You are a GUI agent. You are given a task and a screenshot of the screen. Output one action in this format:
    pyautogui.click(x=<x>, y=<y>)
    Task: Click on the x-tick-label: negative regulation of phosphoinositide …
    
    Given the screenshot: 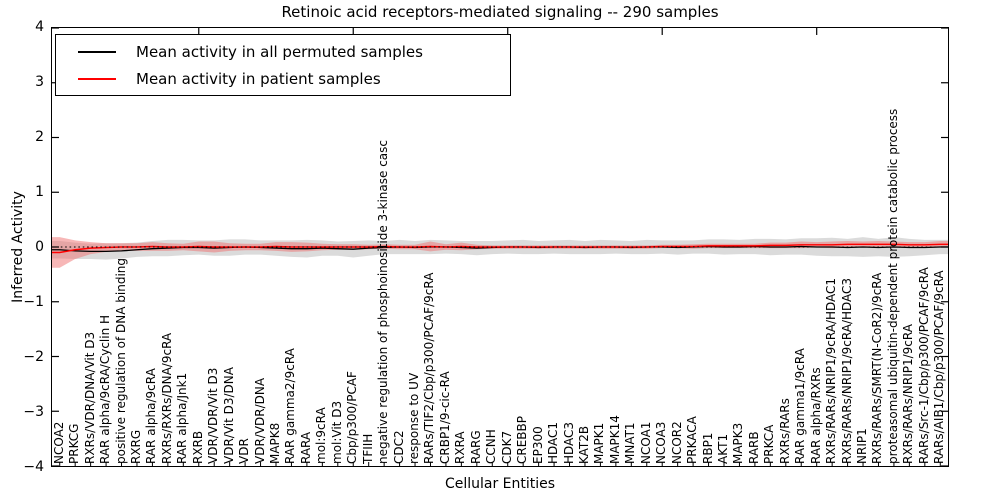 What is the action you would take?
    pyautogui.click(x=383, y=302)
    